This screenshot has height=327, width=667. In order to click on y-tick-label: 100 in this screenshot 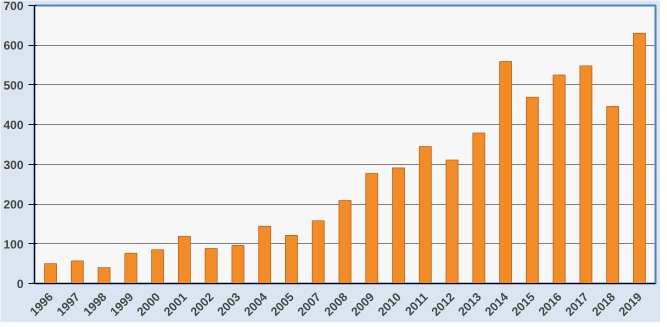, I will do `click(13, 244)`.